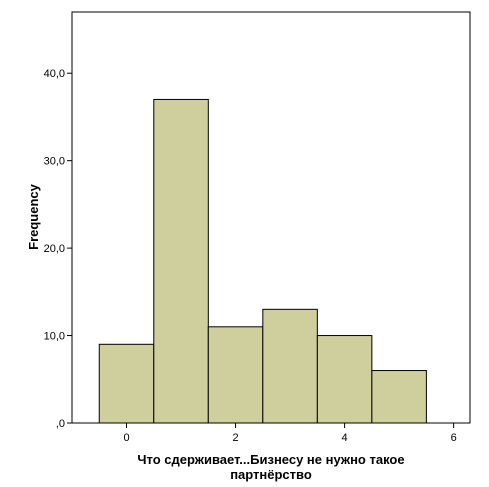  What do you see at coordinates (60, 424) in the screenshot?
I see `y-tick-label: ,0` at bounding box center [60, 424].